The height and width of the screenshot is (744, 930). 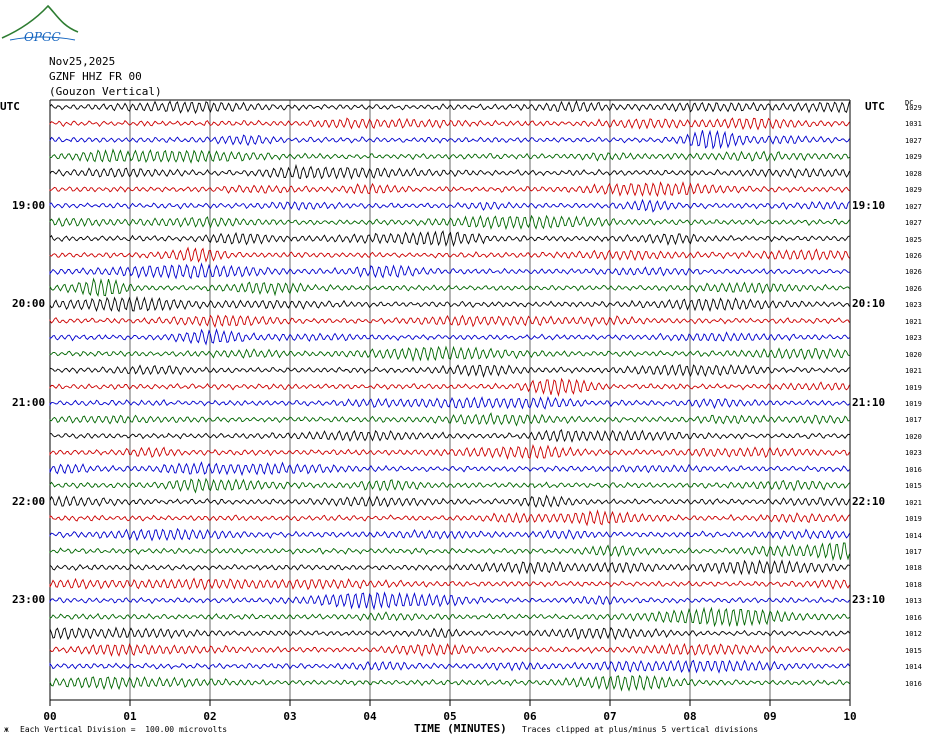 I want to click on dc-offset-label: 1013, so click(x=913, y=601).